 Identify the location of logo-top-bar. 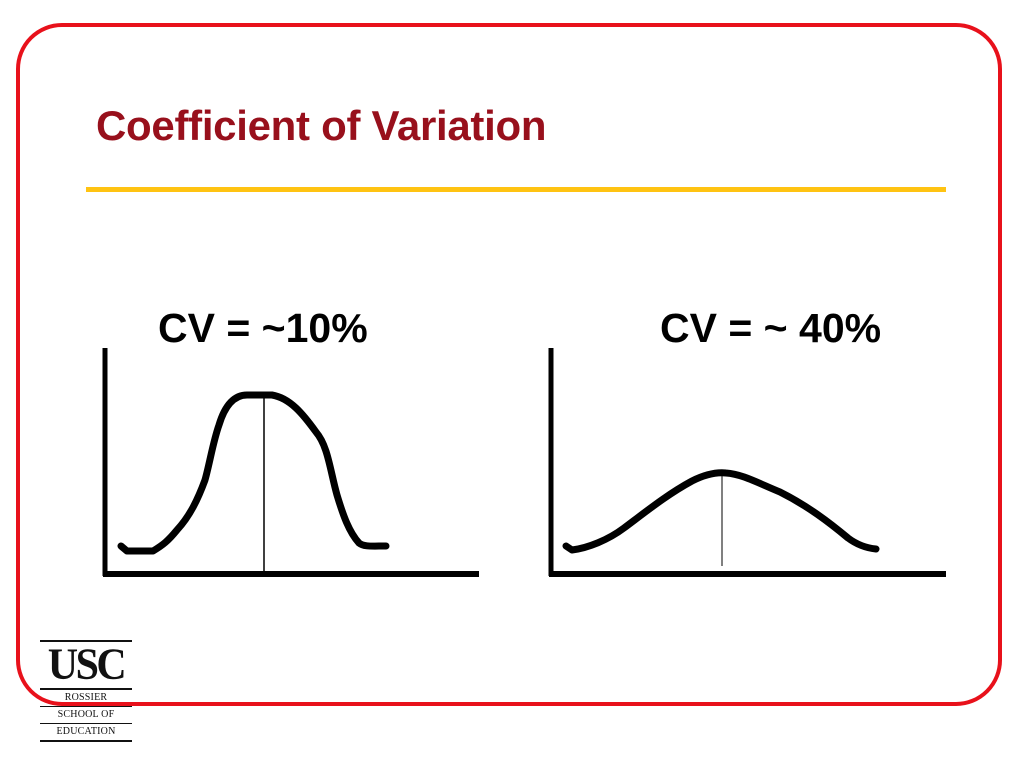
(86, 641).